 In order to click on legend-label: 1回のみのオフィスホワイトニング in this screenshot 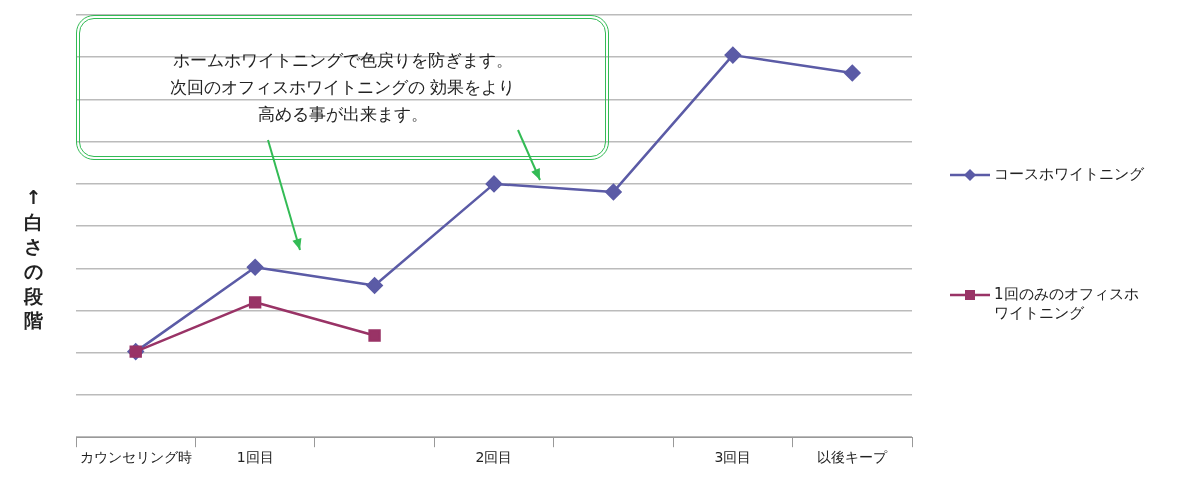, I will do `click(1067, 304)`.